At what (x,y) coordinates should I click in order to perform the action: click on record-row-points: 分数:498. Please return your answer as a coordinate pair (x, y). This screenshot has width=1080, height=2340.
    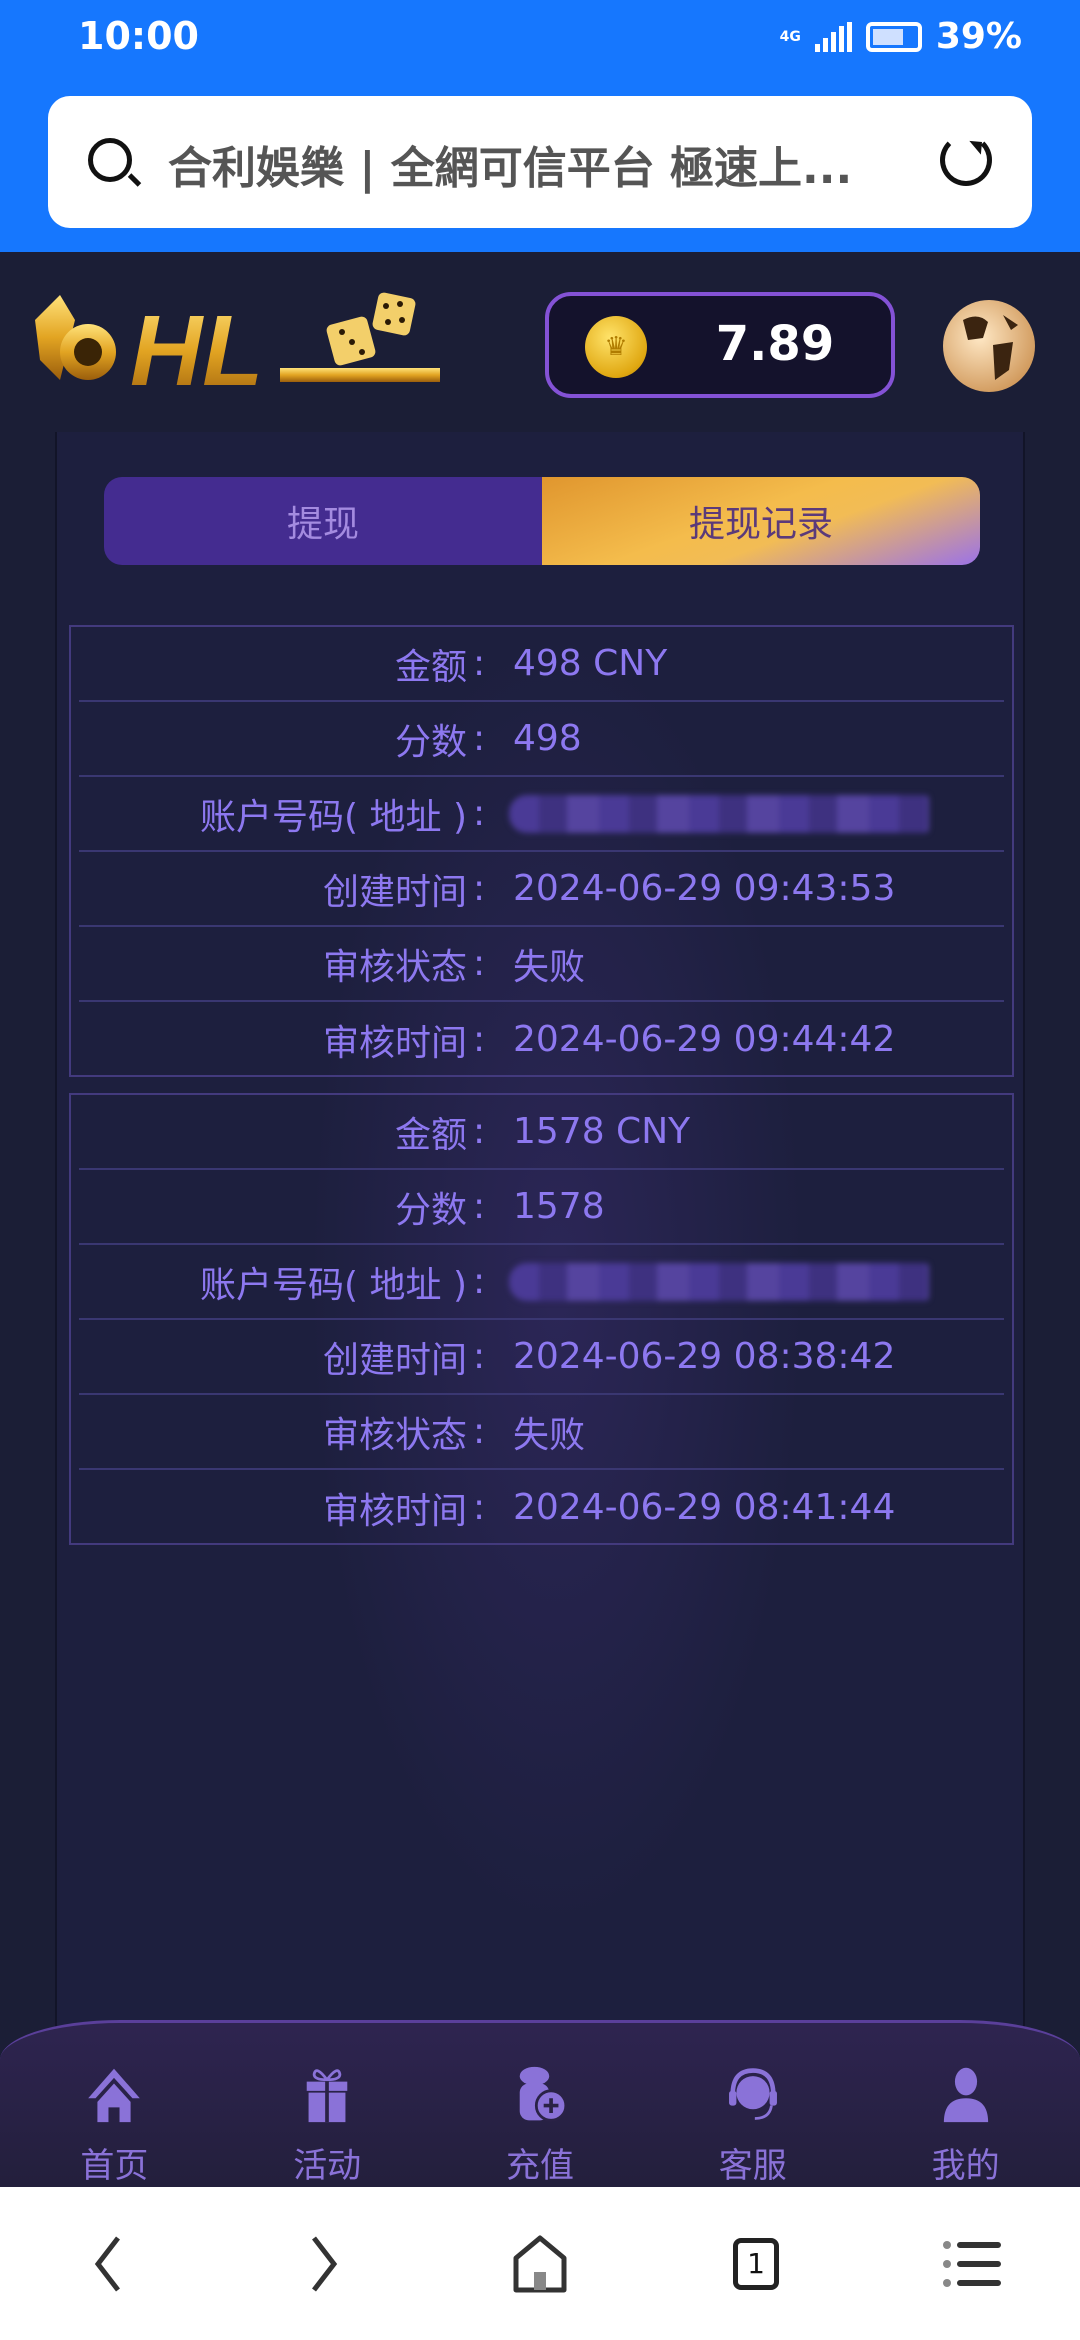
    Looking at the image, I should click on (541, 739).